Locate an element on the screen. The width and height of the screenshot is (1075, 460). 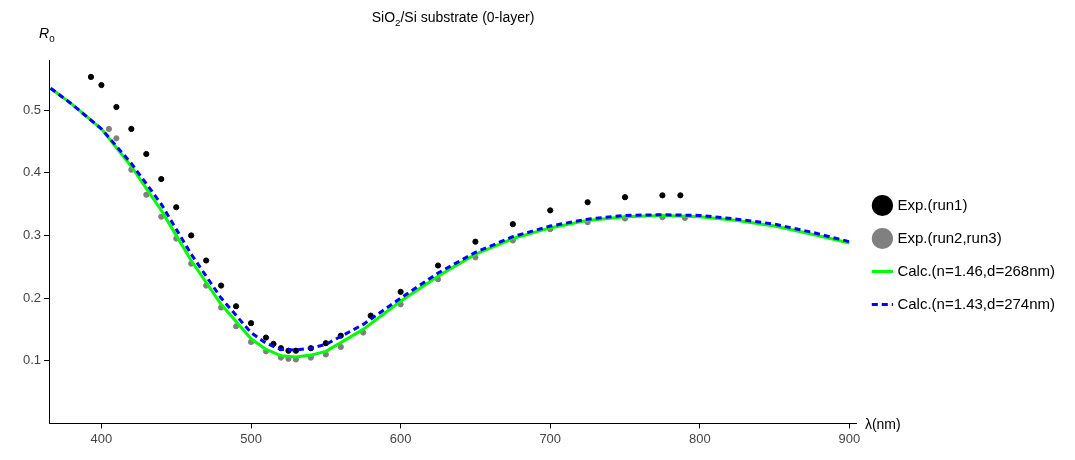
x-tick-label: 900 is located at coordinates (849, 438).